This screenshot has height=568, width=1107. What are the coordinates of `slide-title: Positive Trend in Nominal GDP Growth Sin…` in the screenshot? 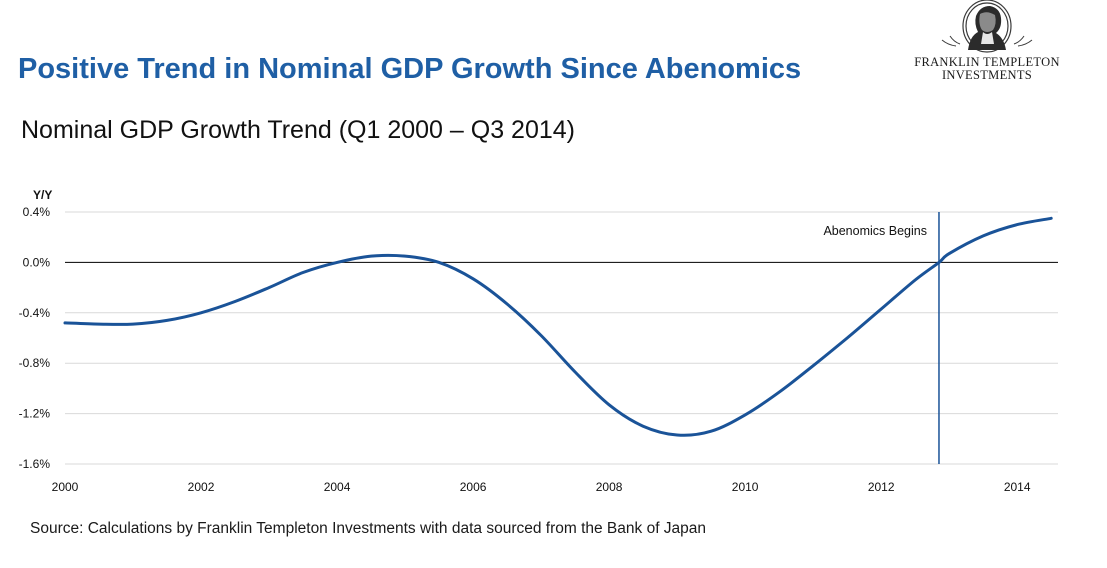 It's located at (410, 69).